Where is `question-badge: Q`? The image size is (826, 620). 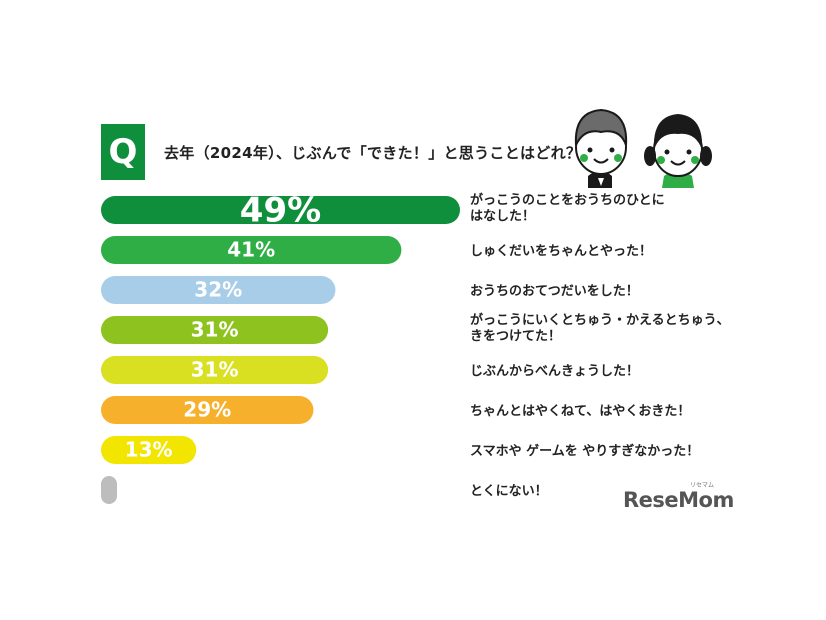 question-badge: Q is located at coordinates (123, 152).